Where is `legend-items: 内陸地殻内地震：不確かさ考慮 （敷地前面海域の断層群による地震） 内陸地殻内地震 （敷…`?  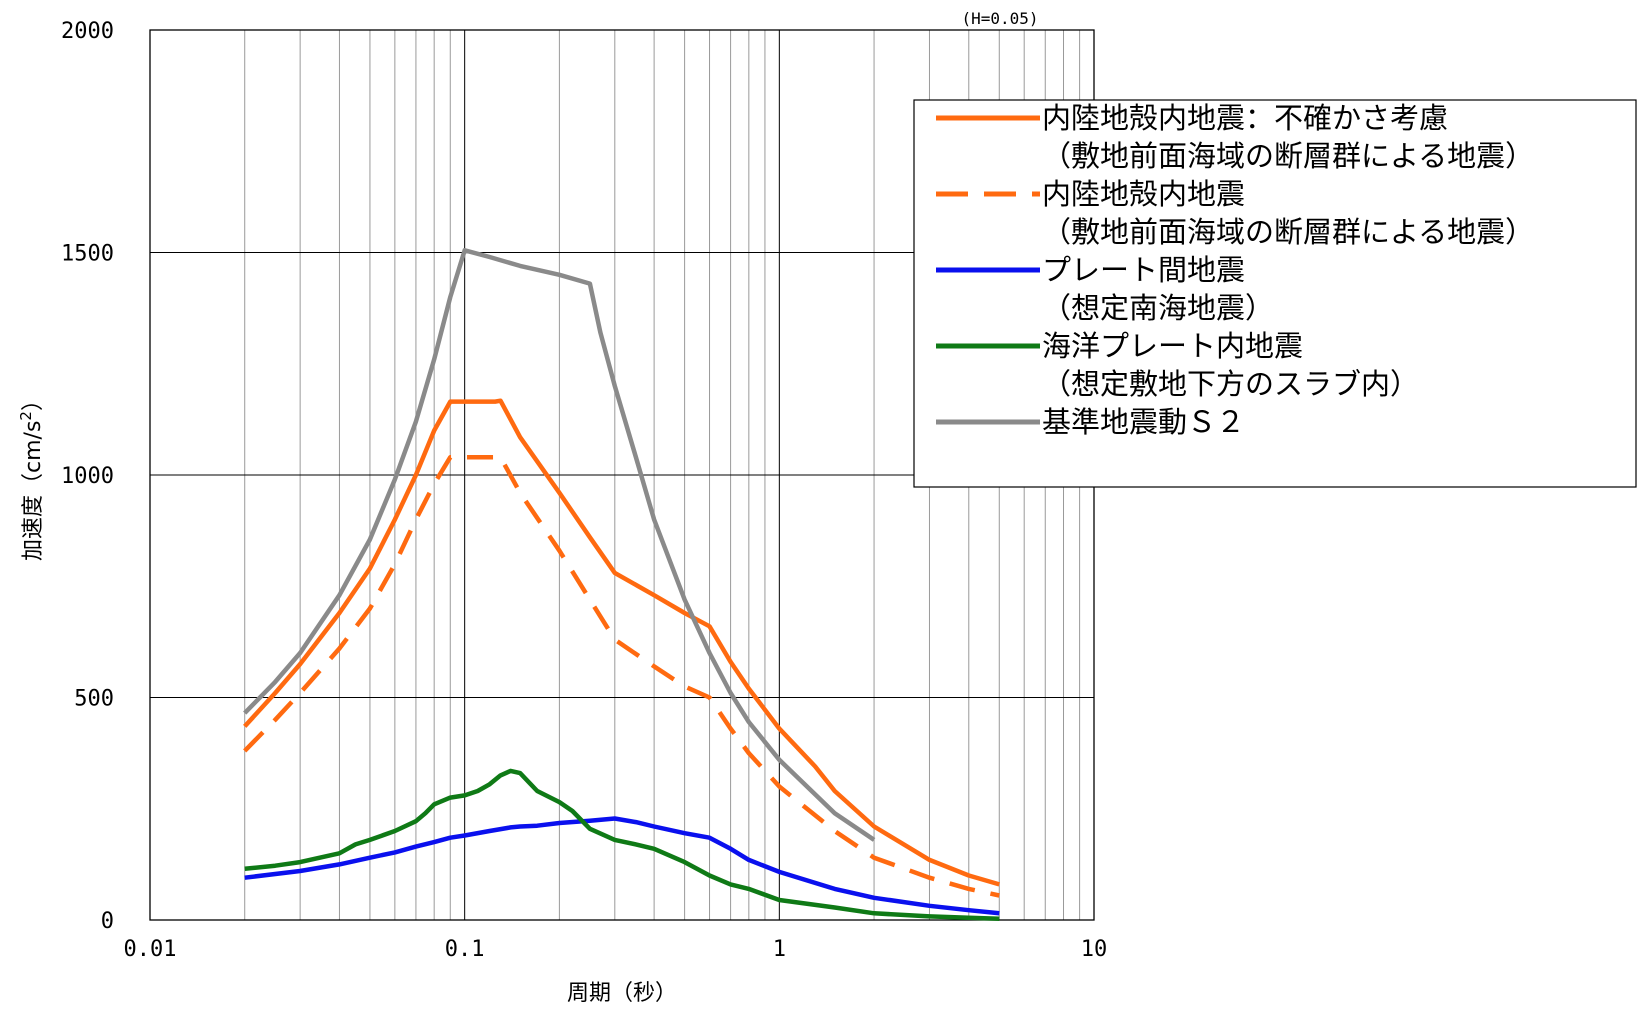
legend-items: 内陸地殻内地震：不確かさ考慮 （敷地前面海域の断層群による地震） 内陸地殻内地震 （敷… is located at coordinates (1235, 270).